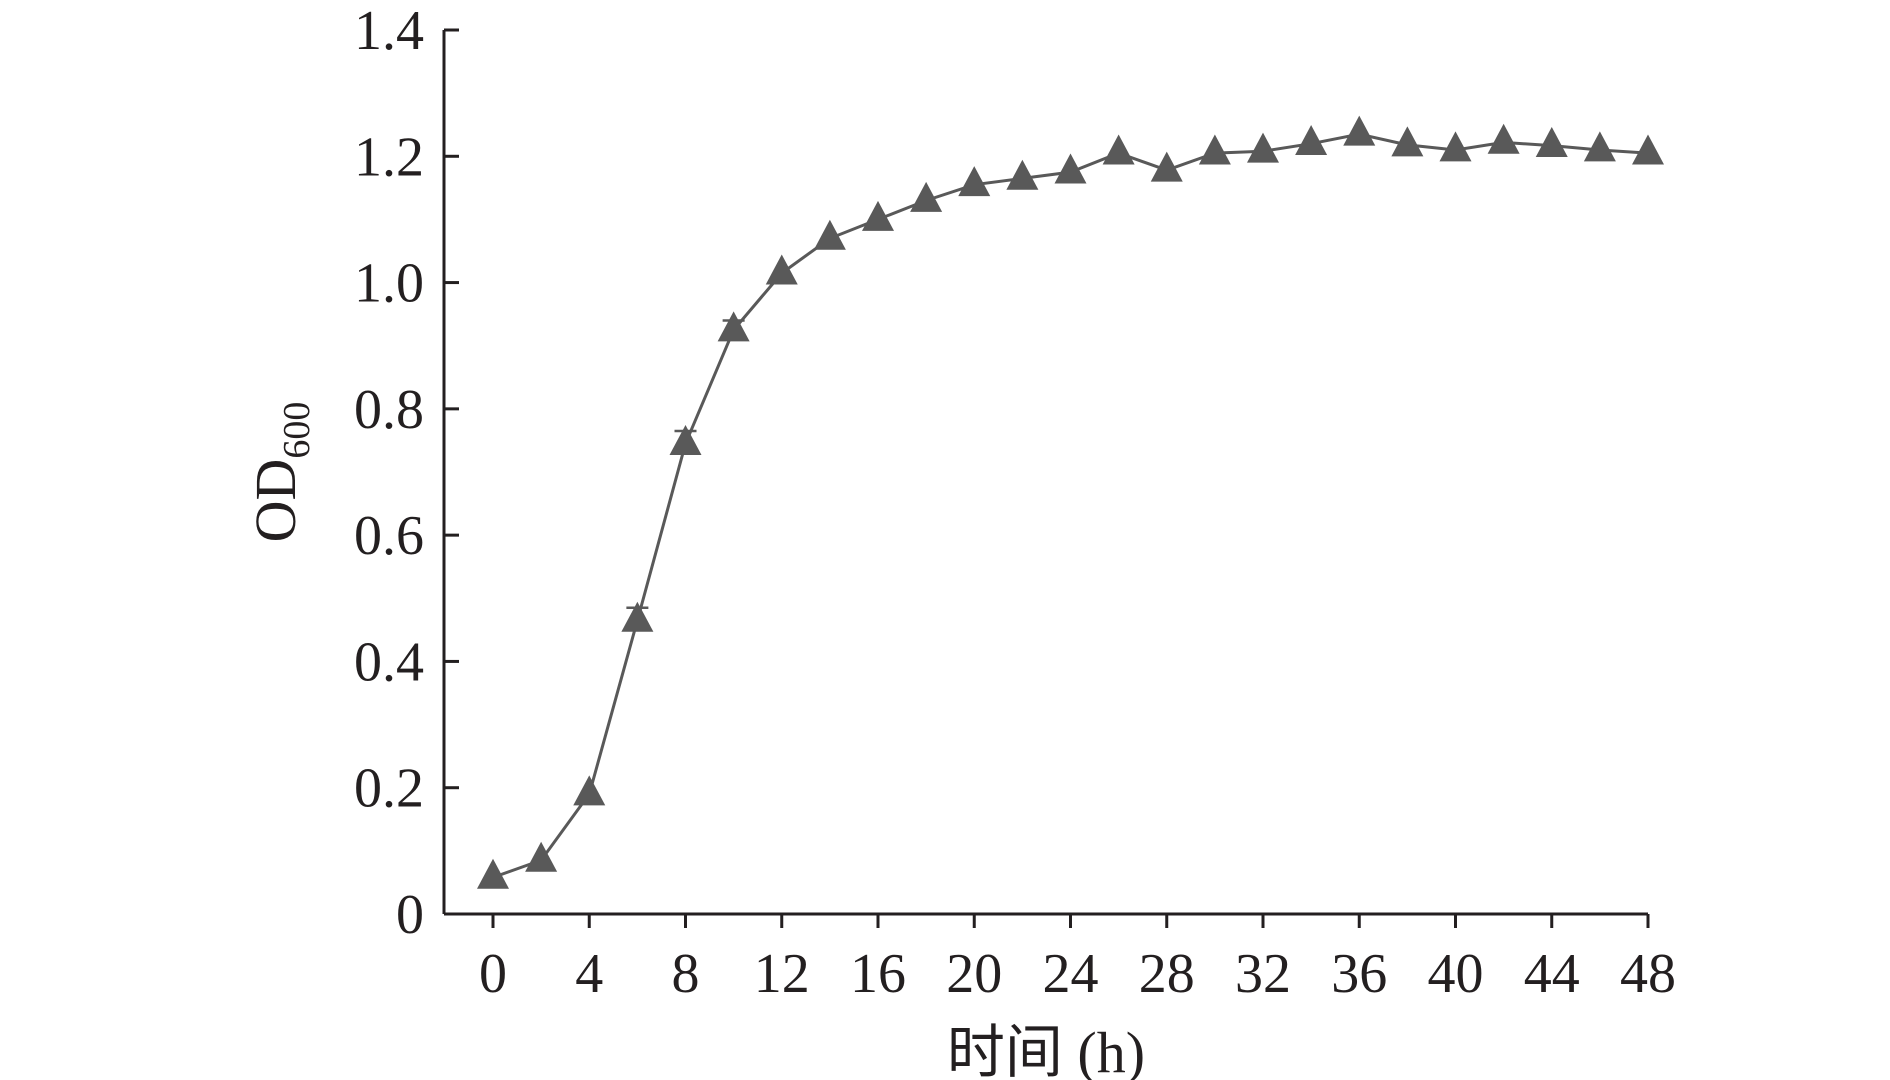 This screenshot has width=1890, height=1080. Describe the element at coordinates (1071, 974) in the screenshot. I see `x-tick-label: 24` at that location.